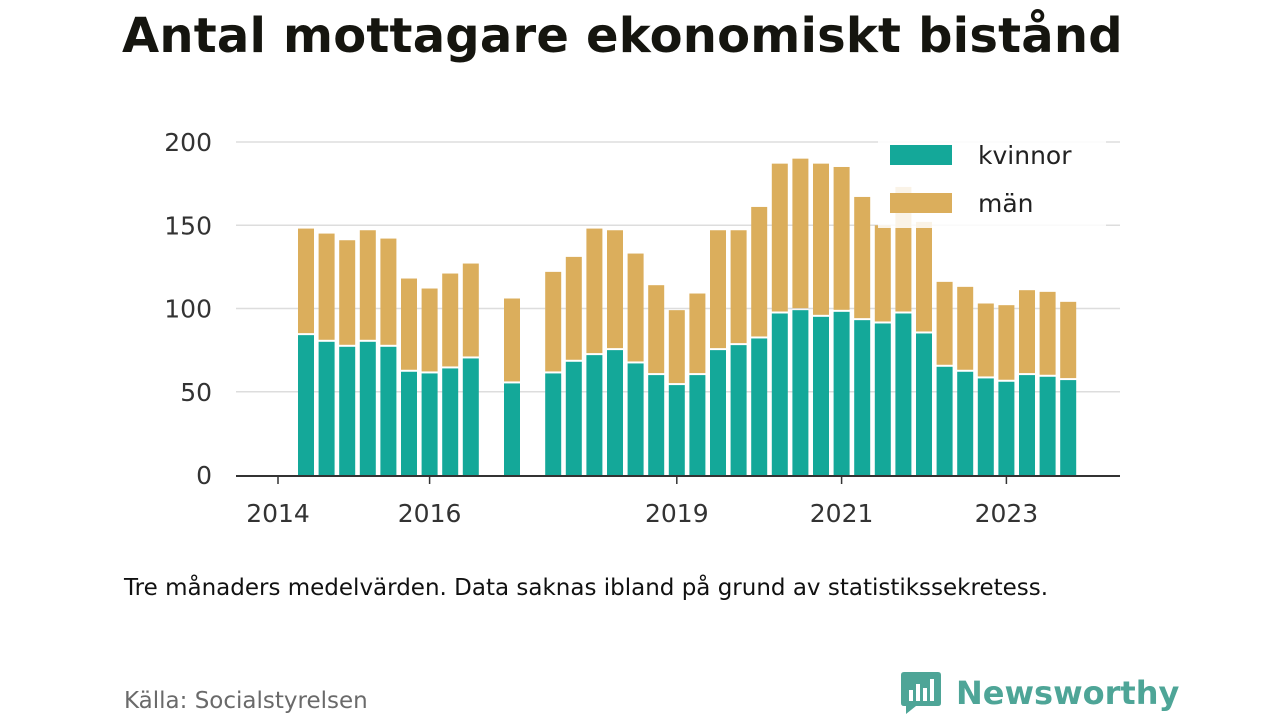  Describe the element at coordinates (246, 701) in the screenshot. I see `source-text: Källa: Socialstyrelsen` at that location.